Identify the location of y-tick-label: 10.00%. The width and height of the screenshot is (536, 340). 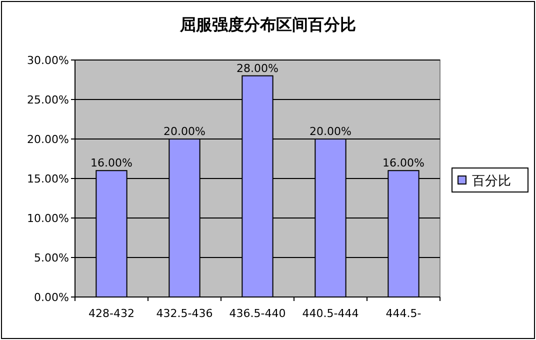
(48, 218).